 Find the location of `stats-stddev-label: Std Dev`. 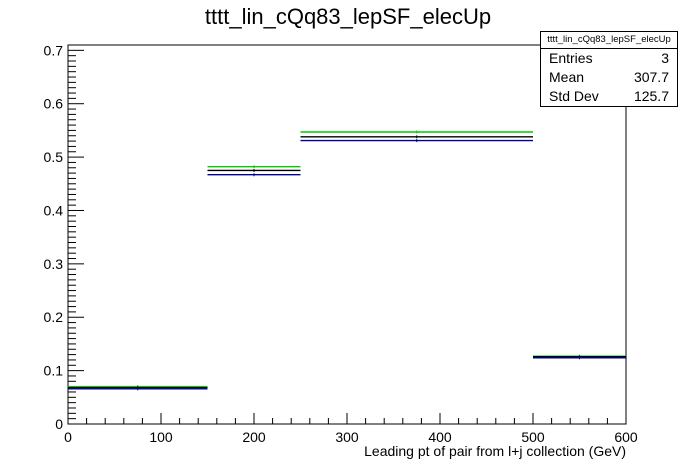

stats-stddev-label: Std Dev is located at coordinates (574, 96).